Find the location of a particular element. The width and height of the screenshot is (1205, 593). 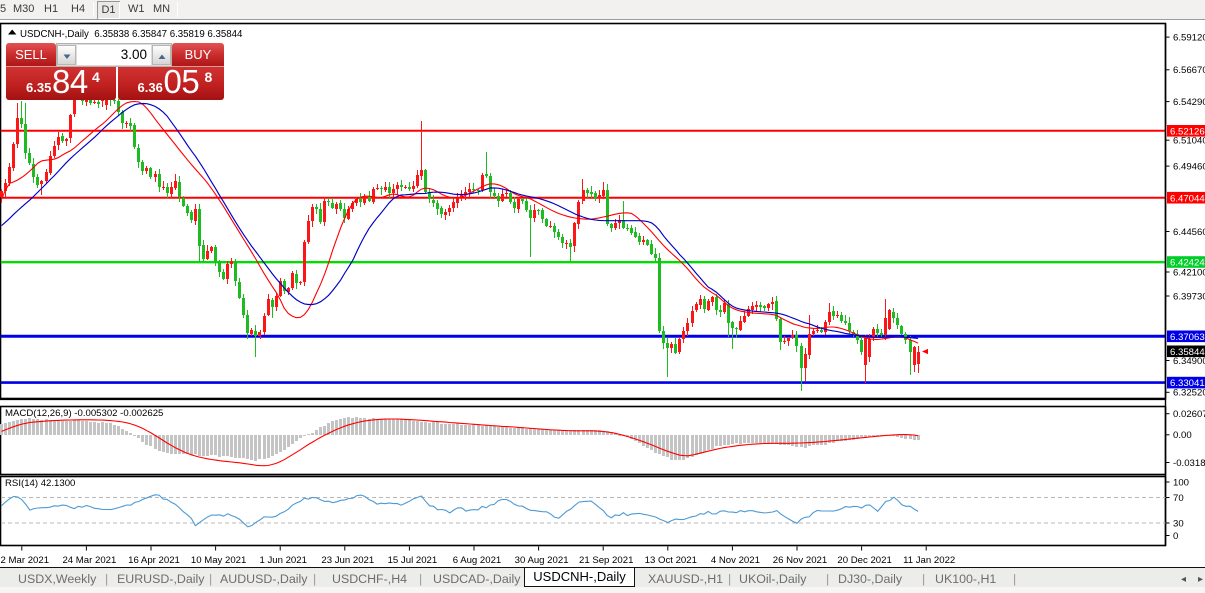

svg-text: 2 Mar 2021 is located at coordinates (25, 560).